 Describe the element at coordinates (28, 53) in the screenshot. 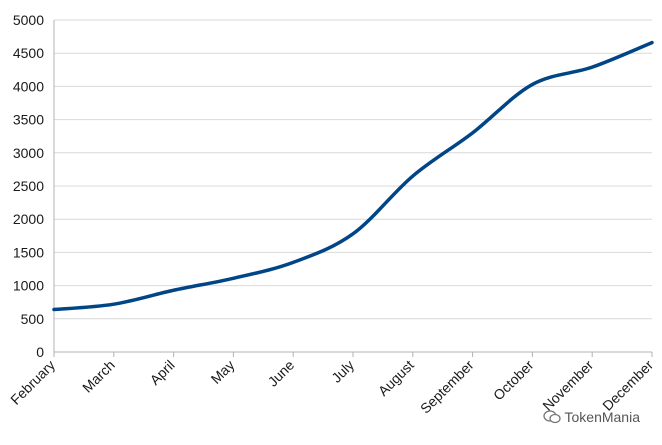

I see `y-tick-label: 4500` at that location.